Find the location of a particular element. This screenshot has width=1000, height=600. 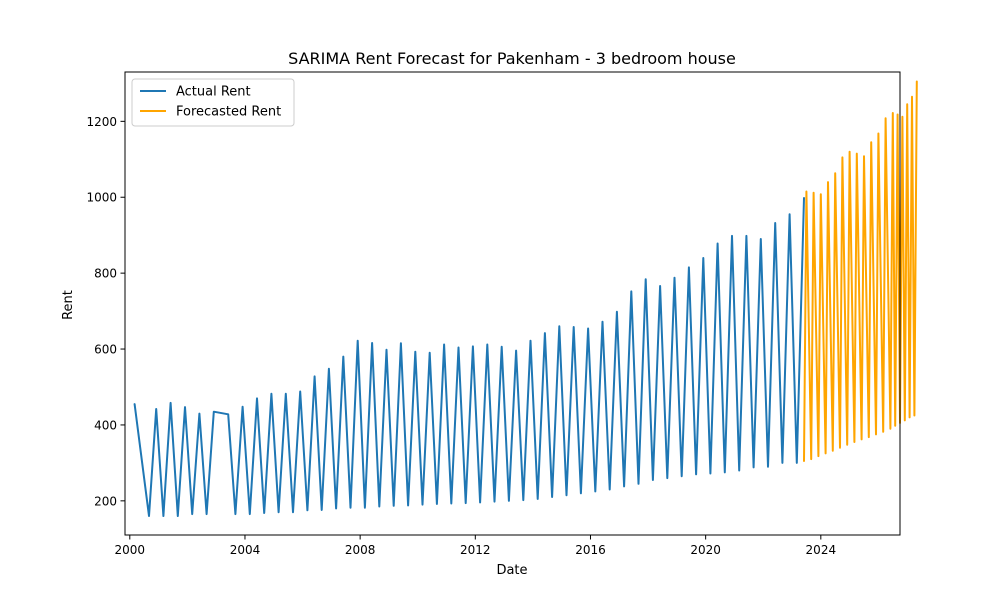

legend: Actual Rent Forecasted Rent is located at coordinates (213, 102).